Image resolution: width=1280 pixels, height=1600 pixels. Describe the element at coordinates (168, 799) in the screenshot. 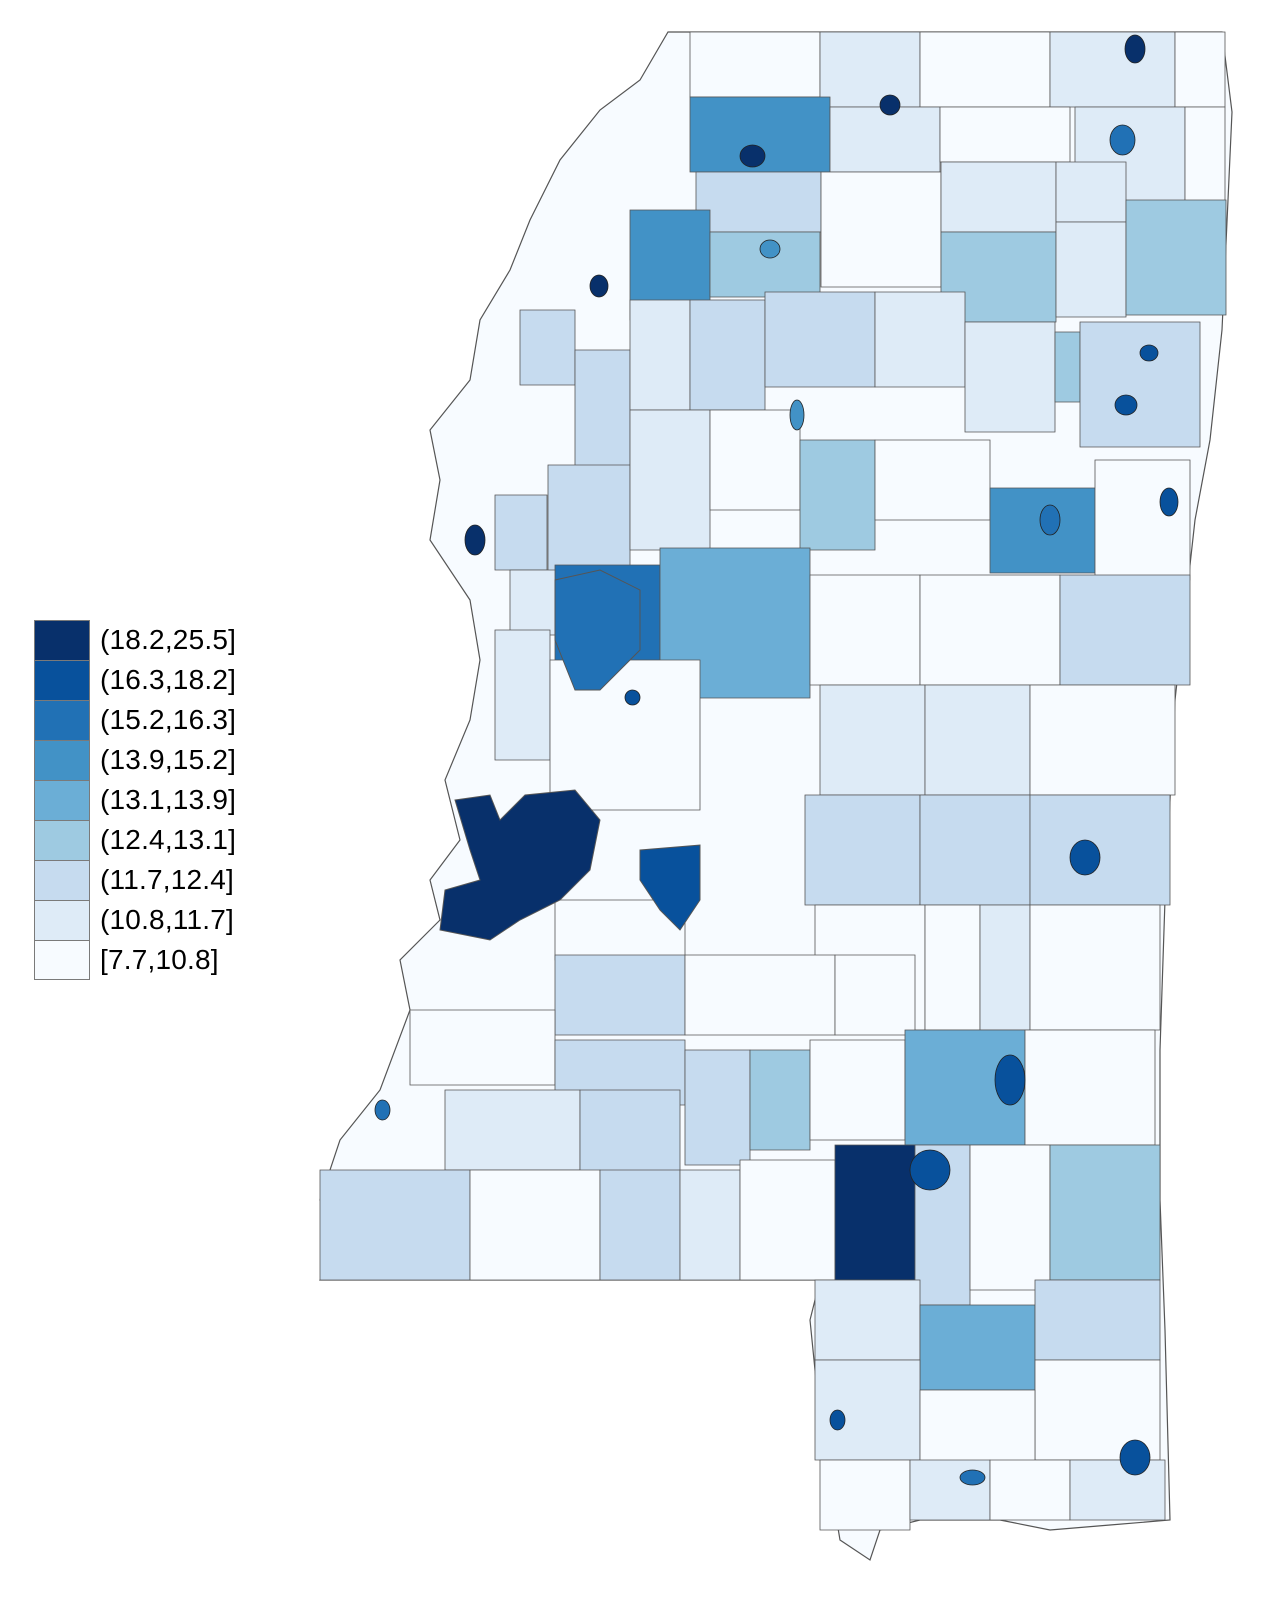

I see `legend-label: (13.1,13.9]` at that location.